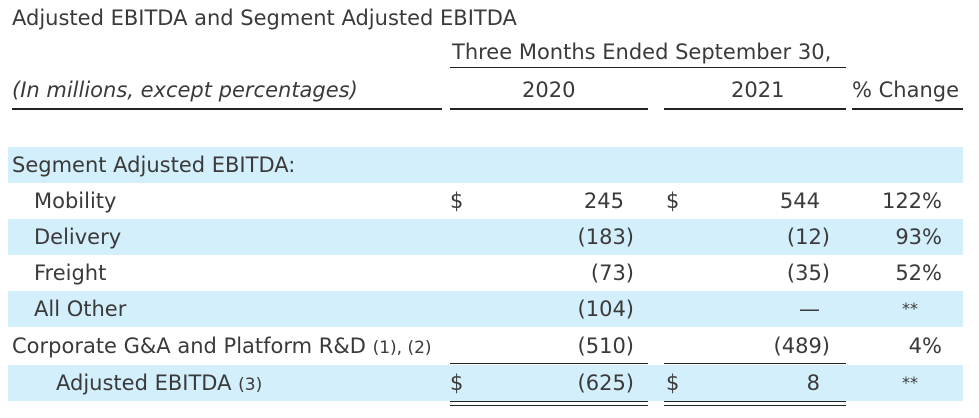 The width and height of the screenshot is (979, 418). What do you see at coordinates (910, 308) in the screenshot?
I see `change-all-other: **` at bounding box center [910, 308].